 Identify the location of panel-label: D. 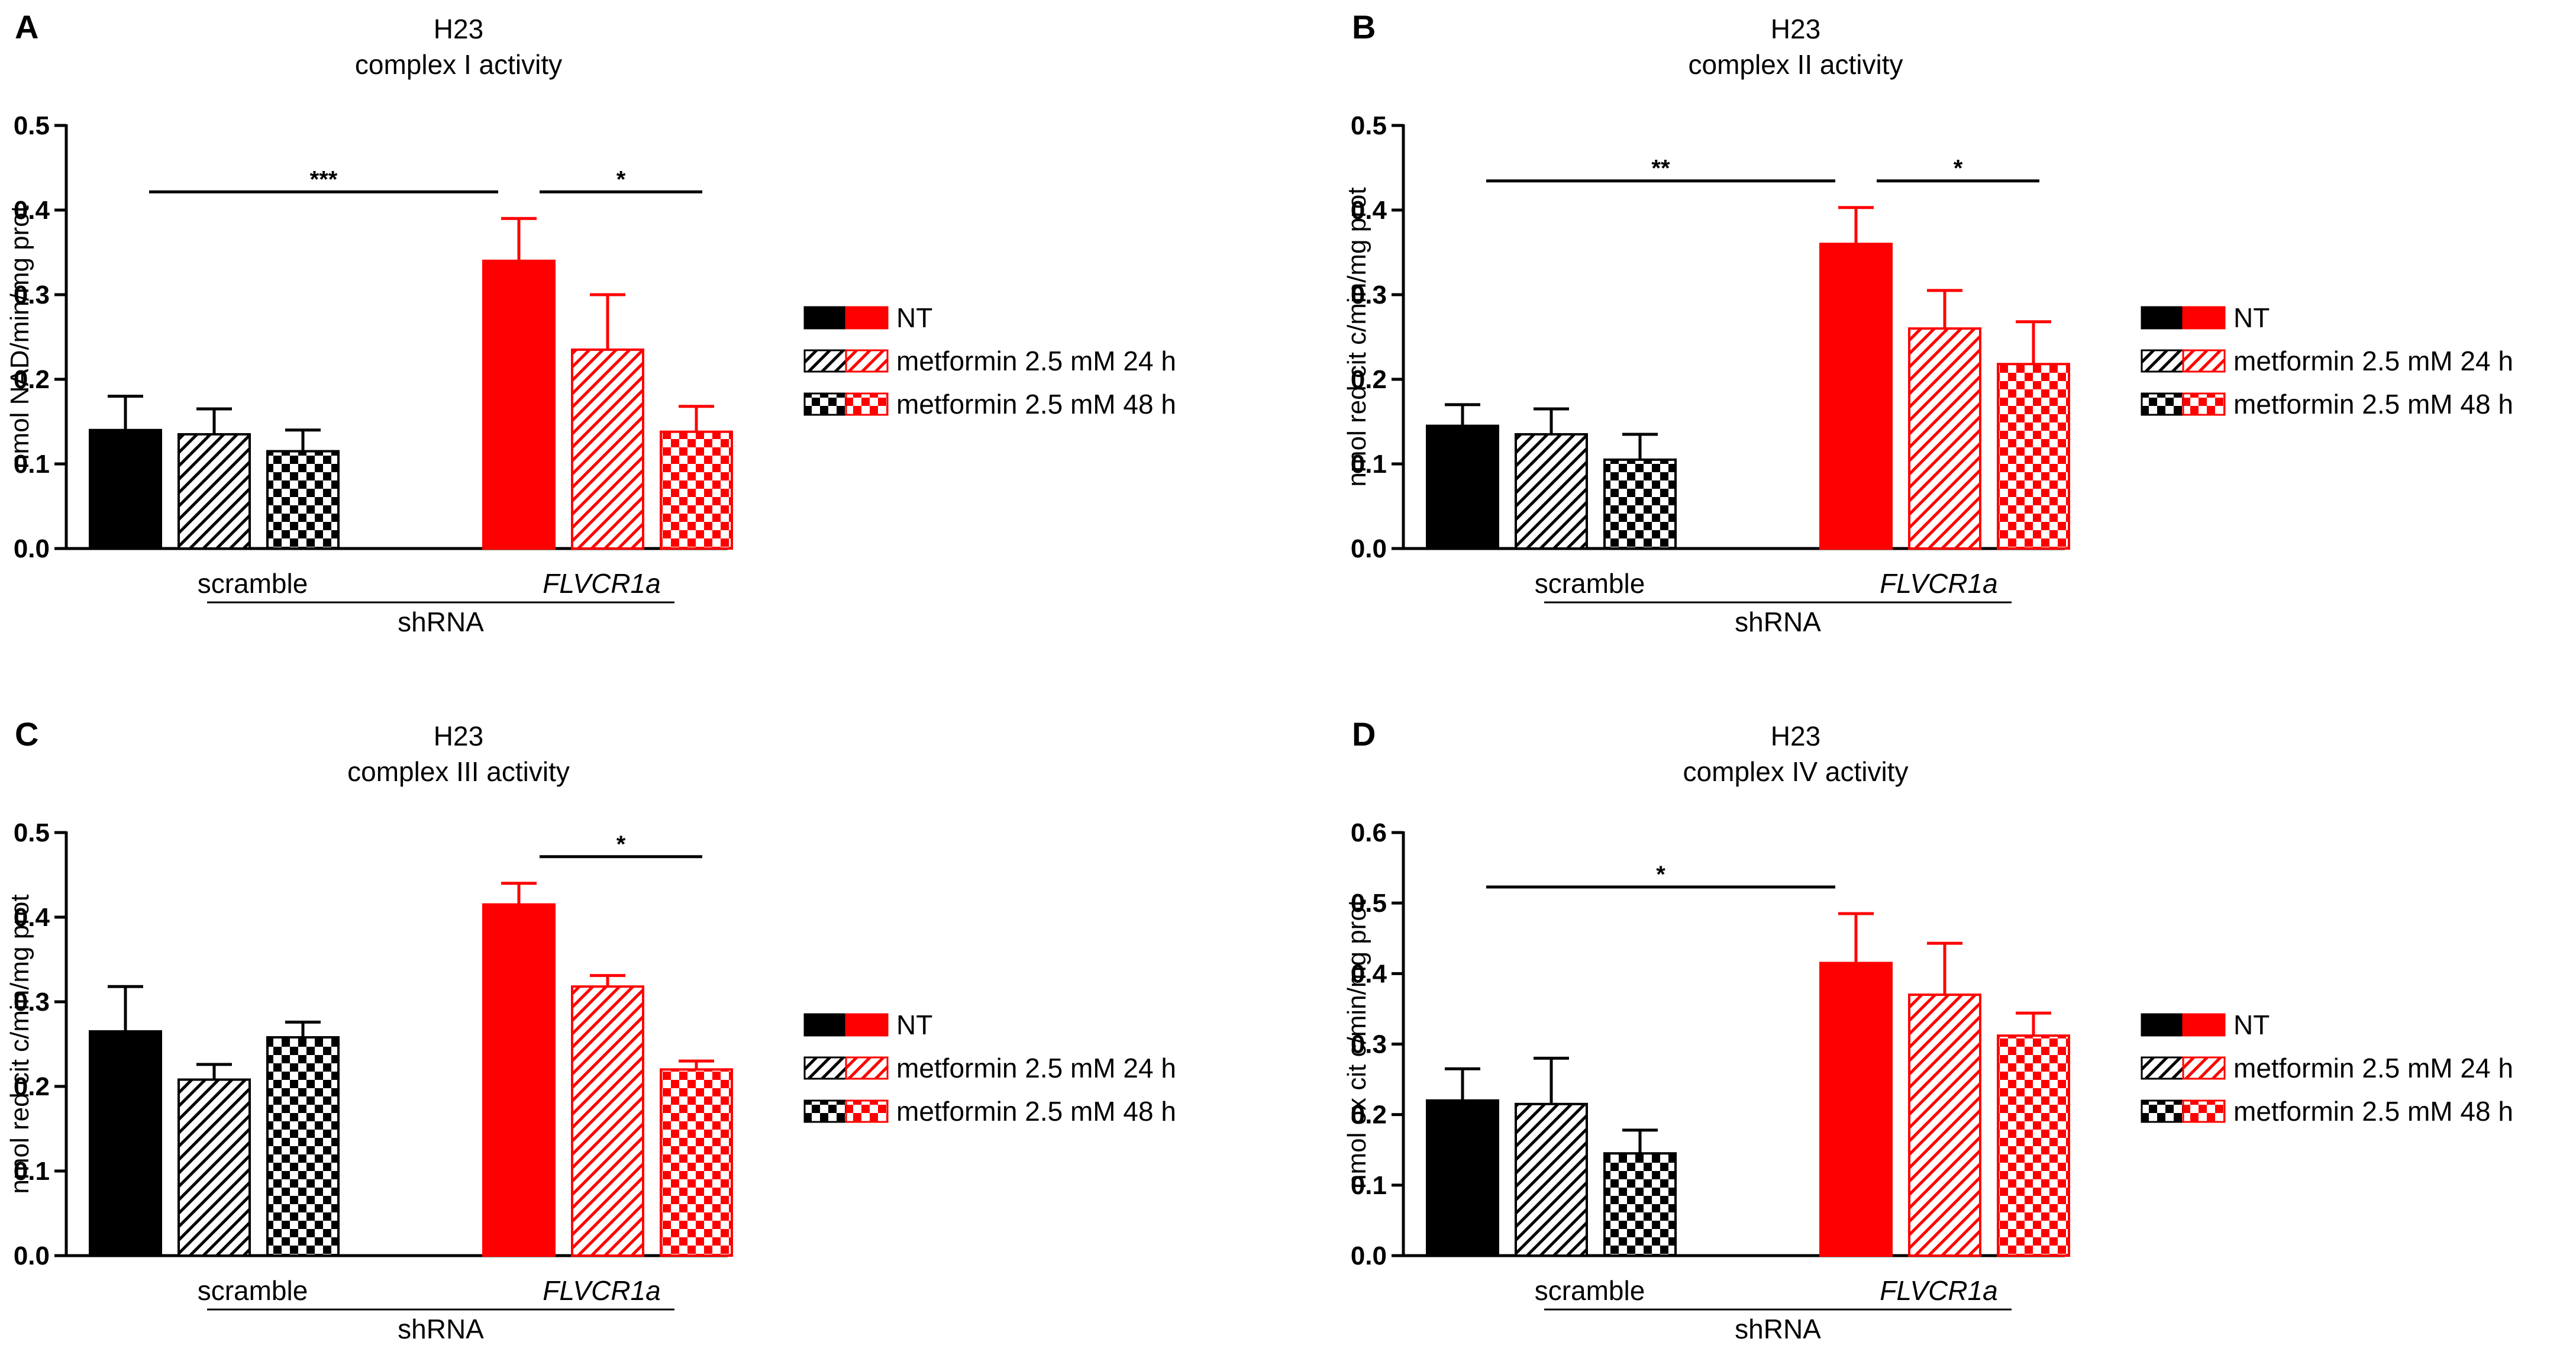
(1364, 734).